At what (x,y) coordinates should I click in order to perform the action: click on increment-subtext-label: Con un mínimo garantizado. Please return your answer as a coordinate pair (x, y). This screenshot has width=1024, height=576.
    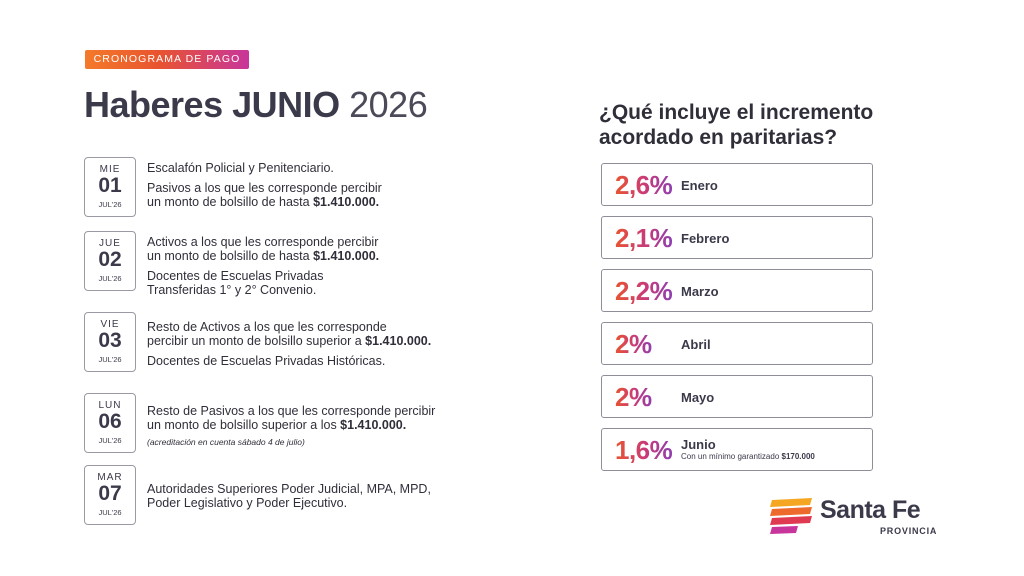
    Looking at the image, I should click on (731, 456).